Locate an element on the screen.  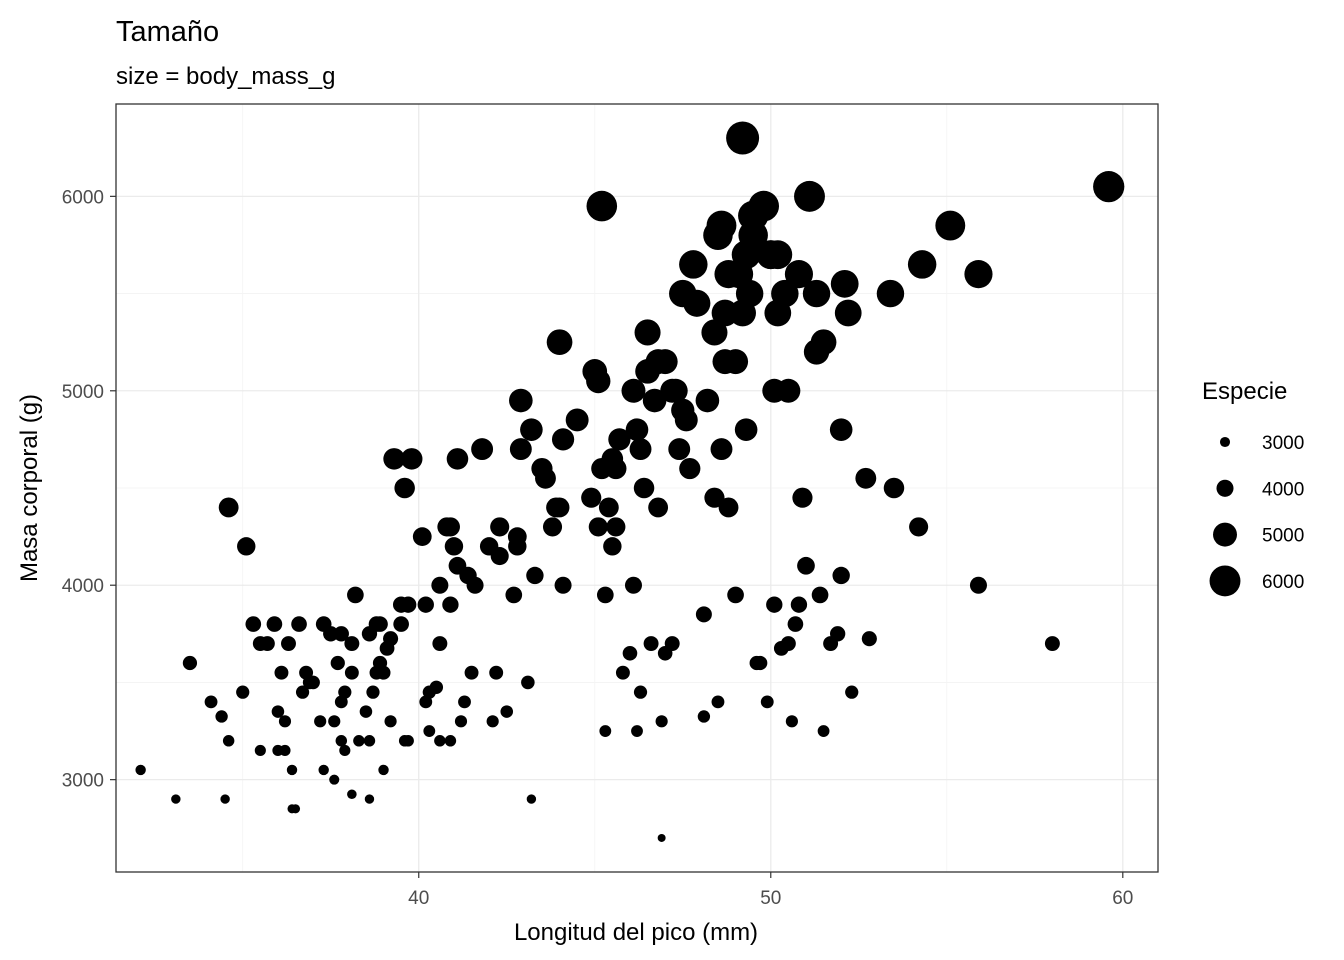
y-axis-label: Masa corporal (g) is located at coordinates (29, 488).